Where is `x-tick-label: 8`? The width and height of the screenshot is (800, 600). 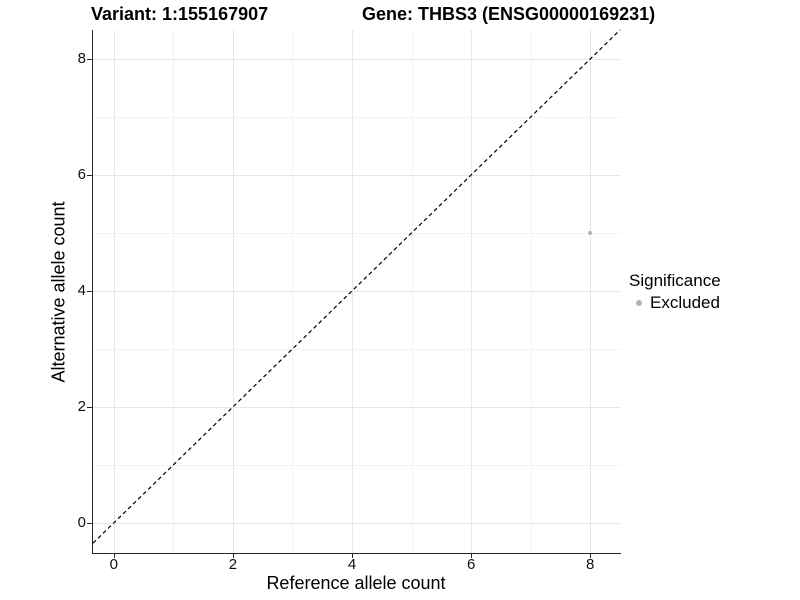
x-tick-label: 8 is located at coordinates (590, 564).